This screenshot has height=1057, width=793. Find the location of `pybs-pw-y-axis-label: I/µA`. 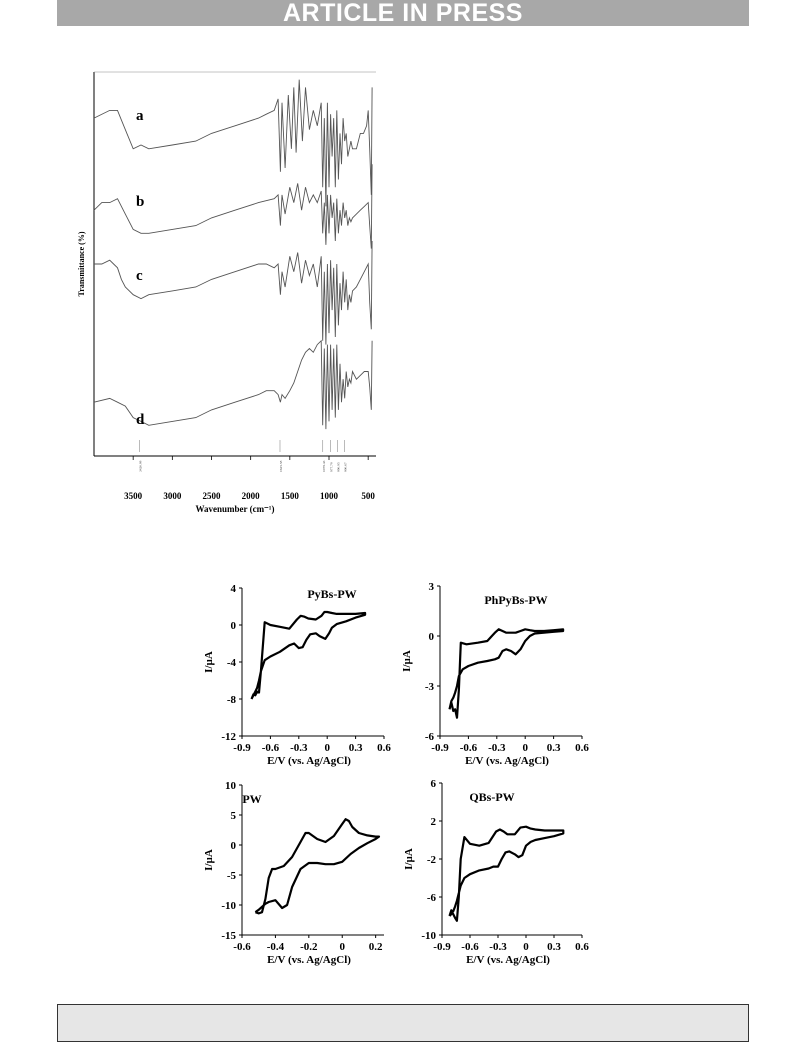

pybs-pw-y-axis-label: I/µA is located at coordinates (209, 662).